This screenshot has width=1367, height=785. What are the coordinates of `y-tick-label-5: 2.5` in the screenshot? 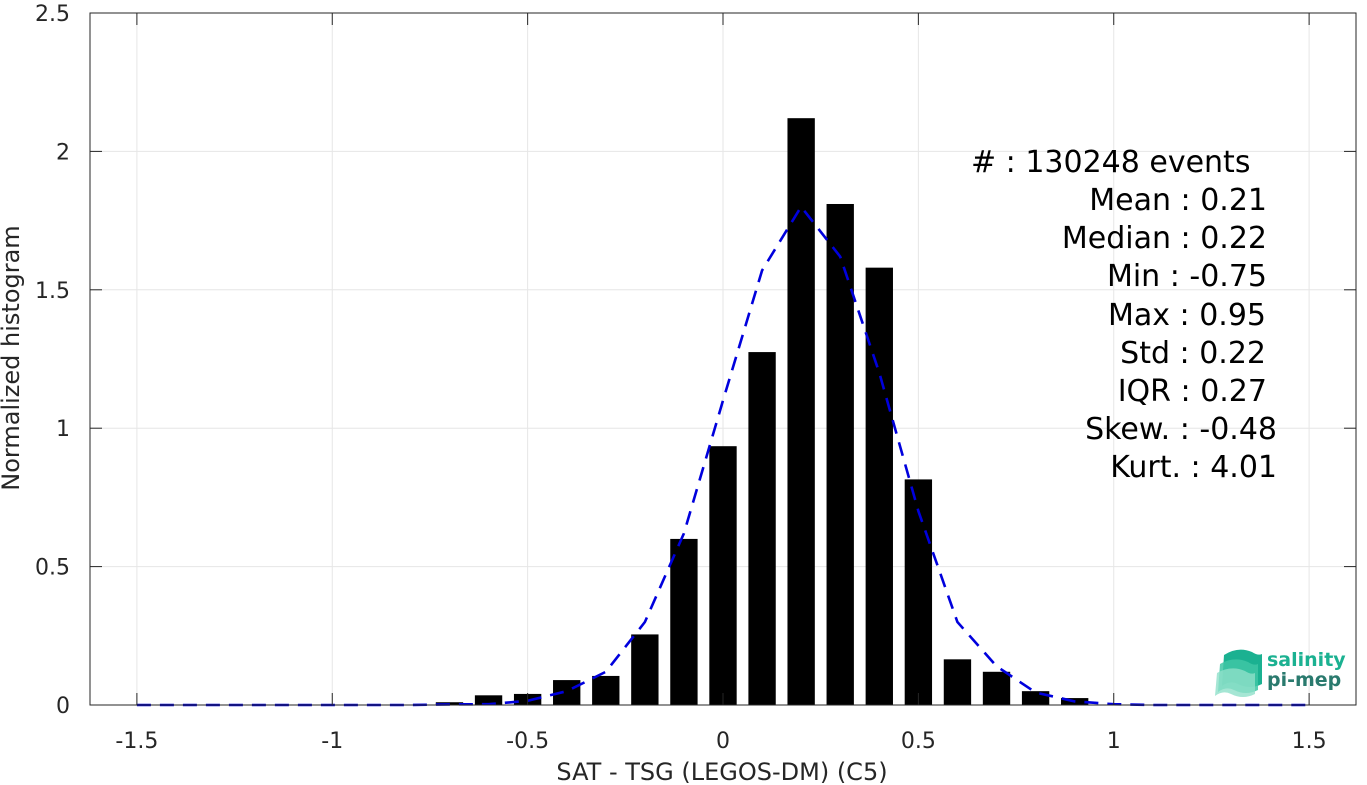 It's located at (52, 14).